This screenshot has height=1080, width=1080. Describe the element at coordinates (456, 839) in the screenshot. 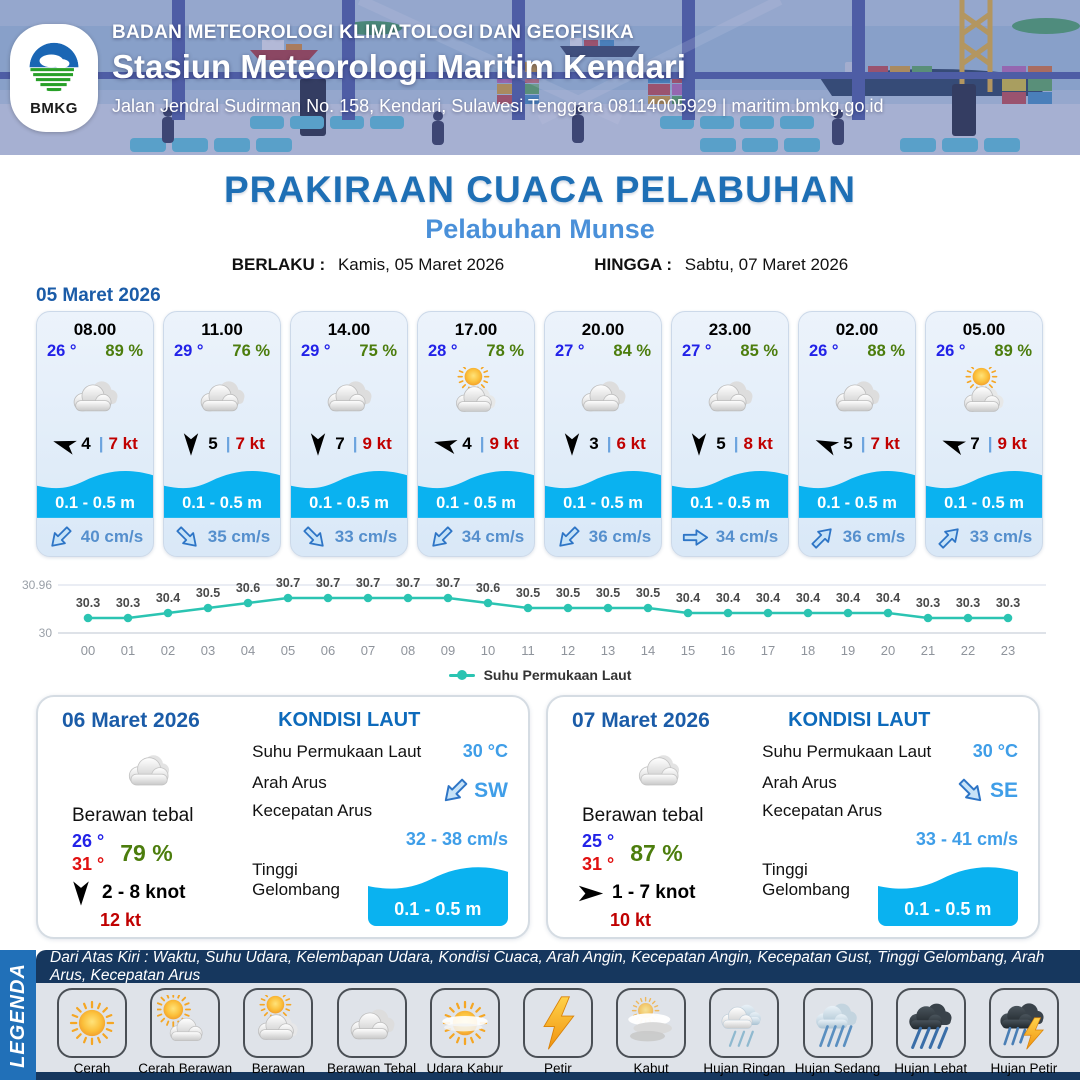

I see `current-speed-value: 32 - 38 cm/s` at that location.